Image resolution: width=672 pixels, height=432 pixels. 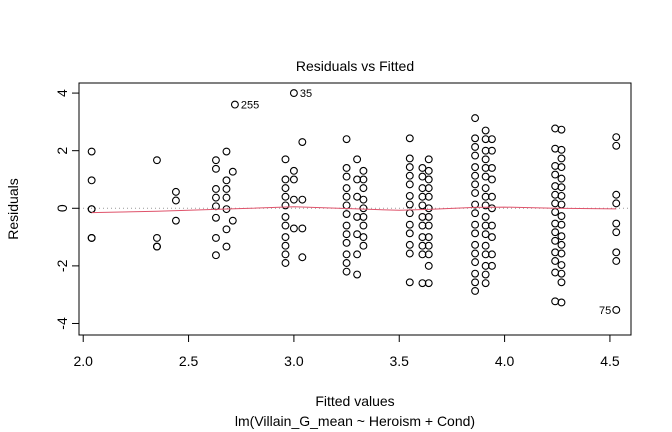 What do you see at coordinates (62, 323) in the screenshot?
I see `y-tick-label: -4` at bounding box center [62, 323].